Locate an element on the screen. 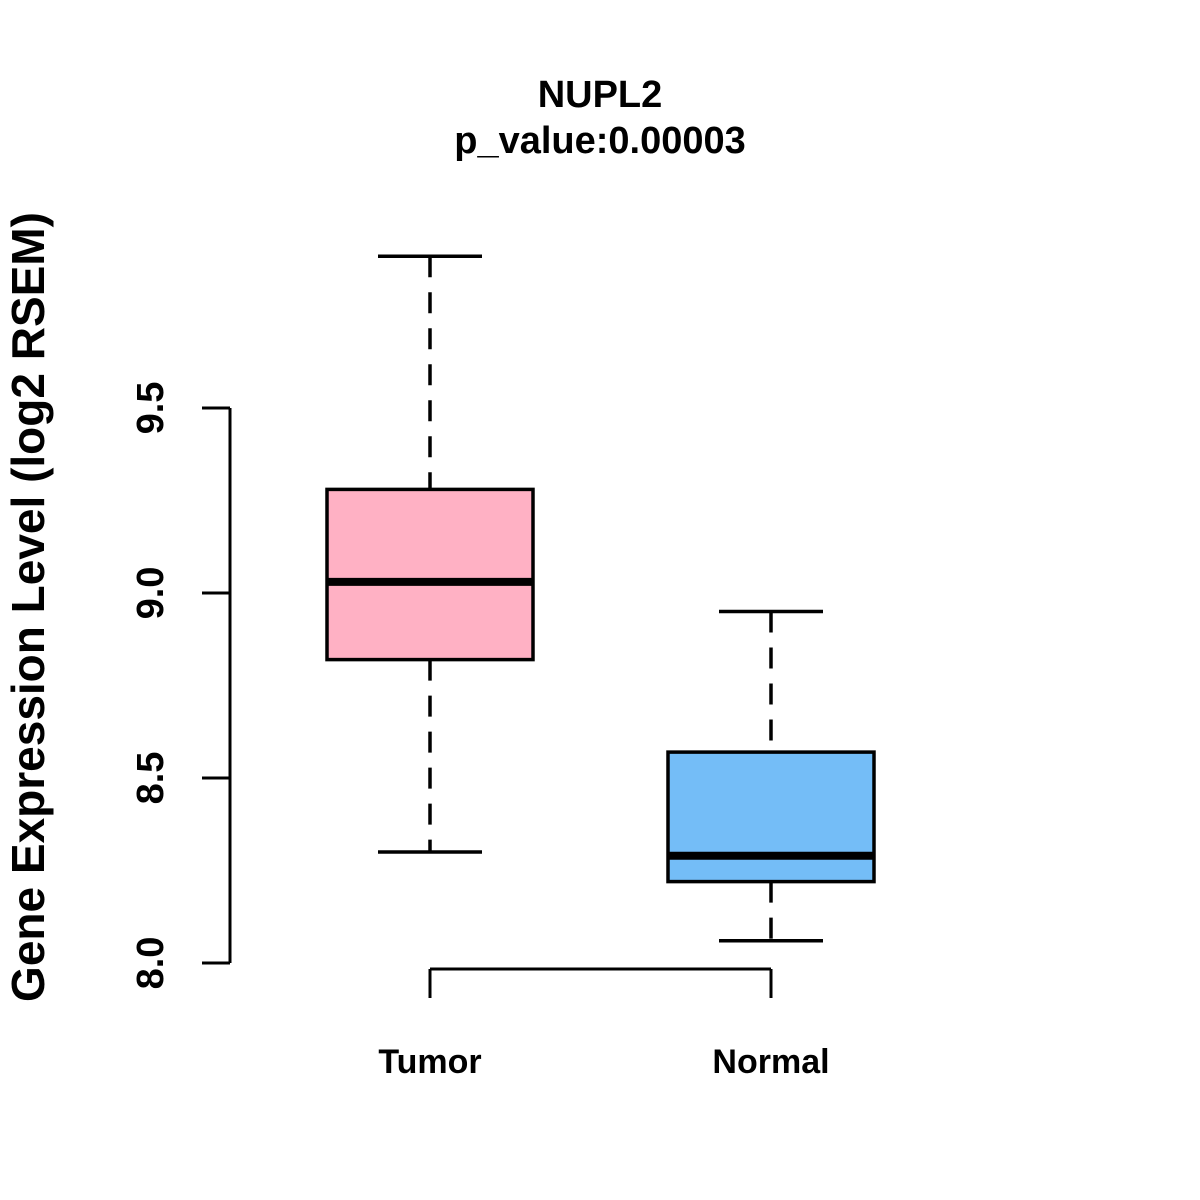 The image size is (1200, 1200). y-axis-tick-label: 8.5 is located at coordinates (151, 778).